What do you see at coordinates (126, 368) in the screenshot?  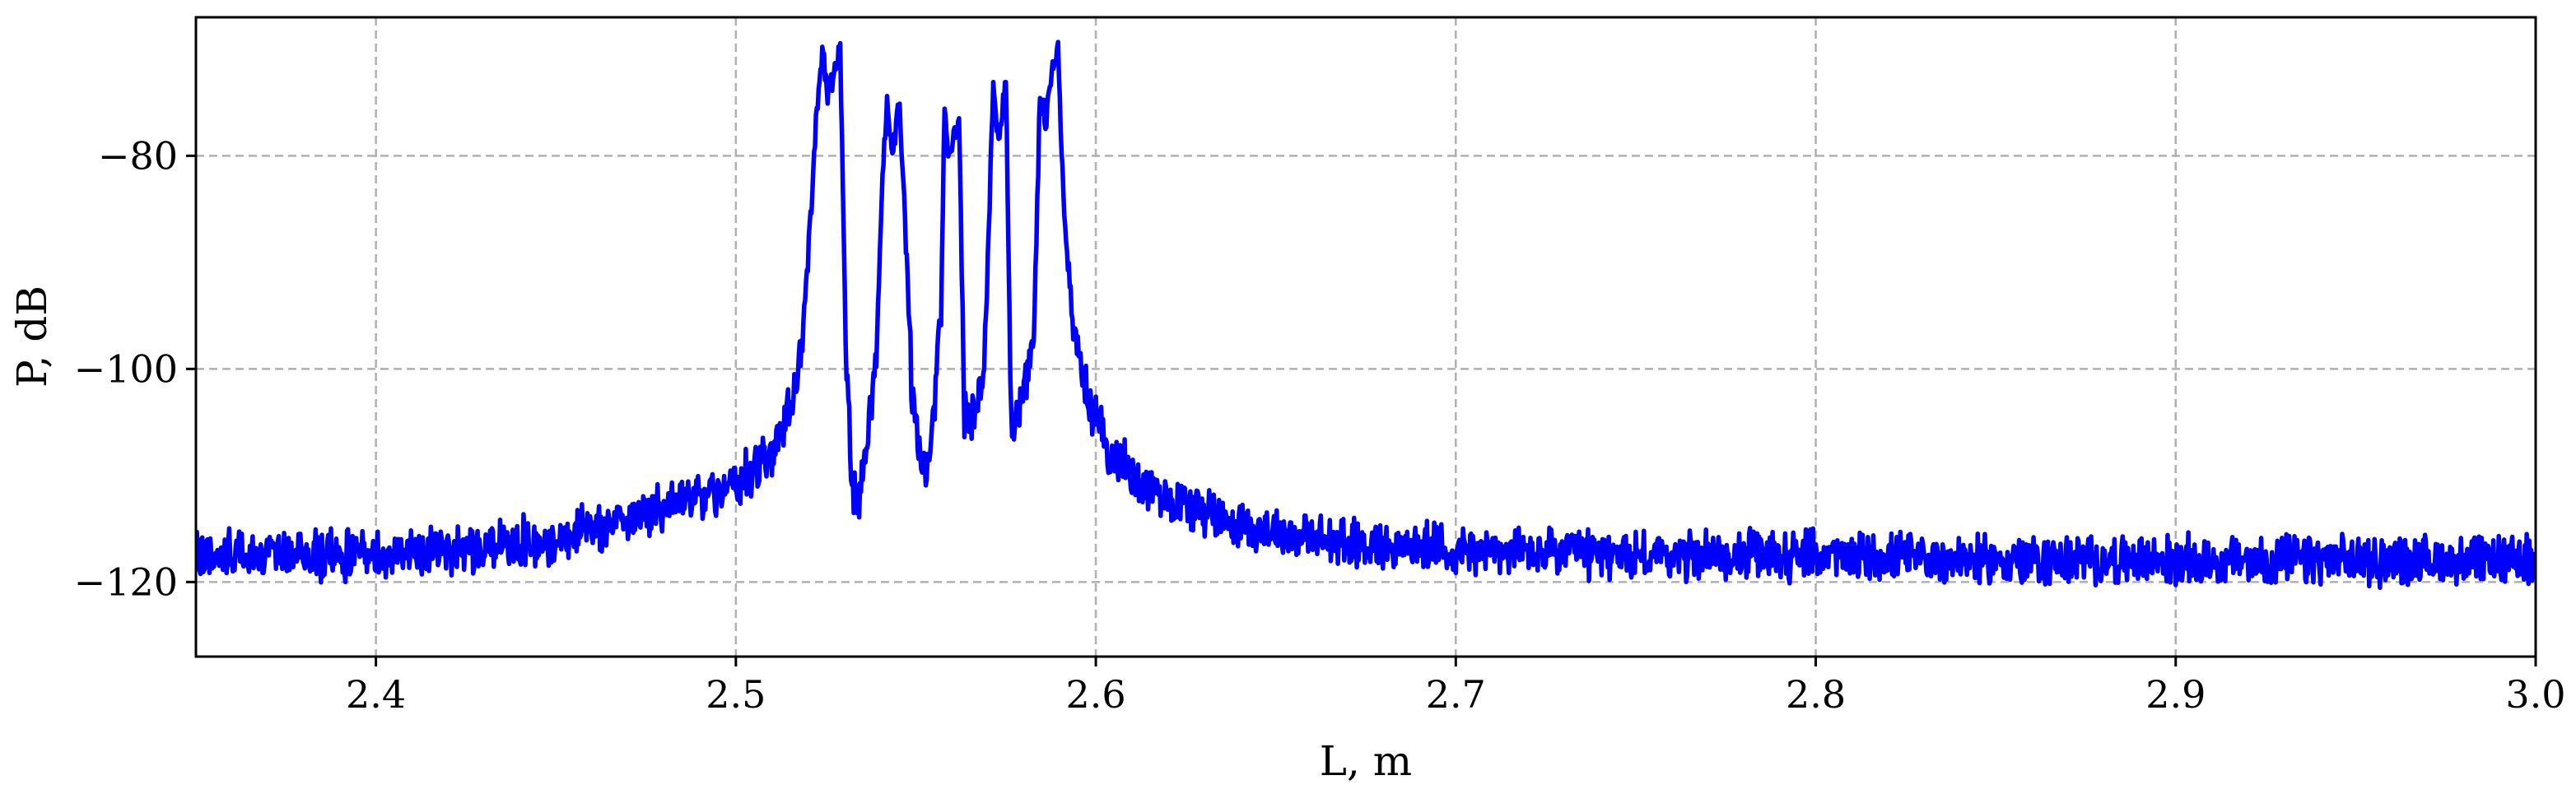 I see `y-tick-label: −100` at bounding box center [126, 368].